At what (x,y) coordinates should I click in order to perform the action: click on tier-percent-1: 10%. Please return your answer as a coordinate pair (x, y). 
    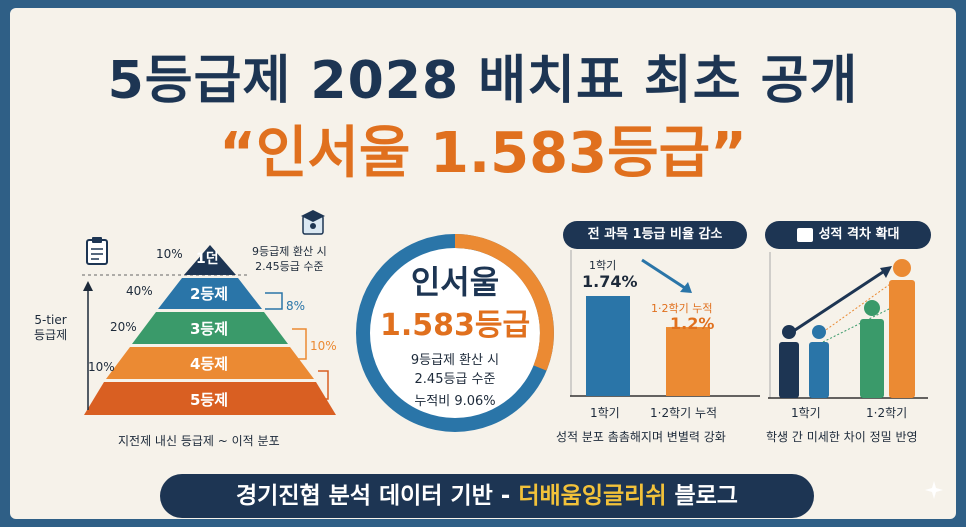
    Looking at the image, I should click on (169, 254).